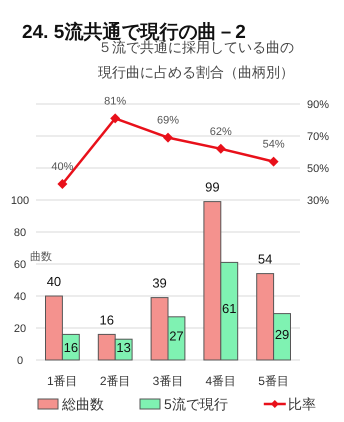 The height and width of the screenshot is (422, 344). I want to click on data-label: 40%, so click(62, 167).